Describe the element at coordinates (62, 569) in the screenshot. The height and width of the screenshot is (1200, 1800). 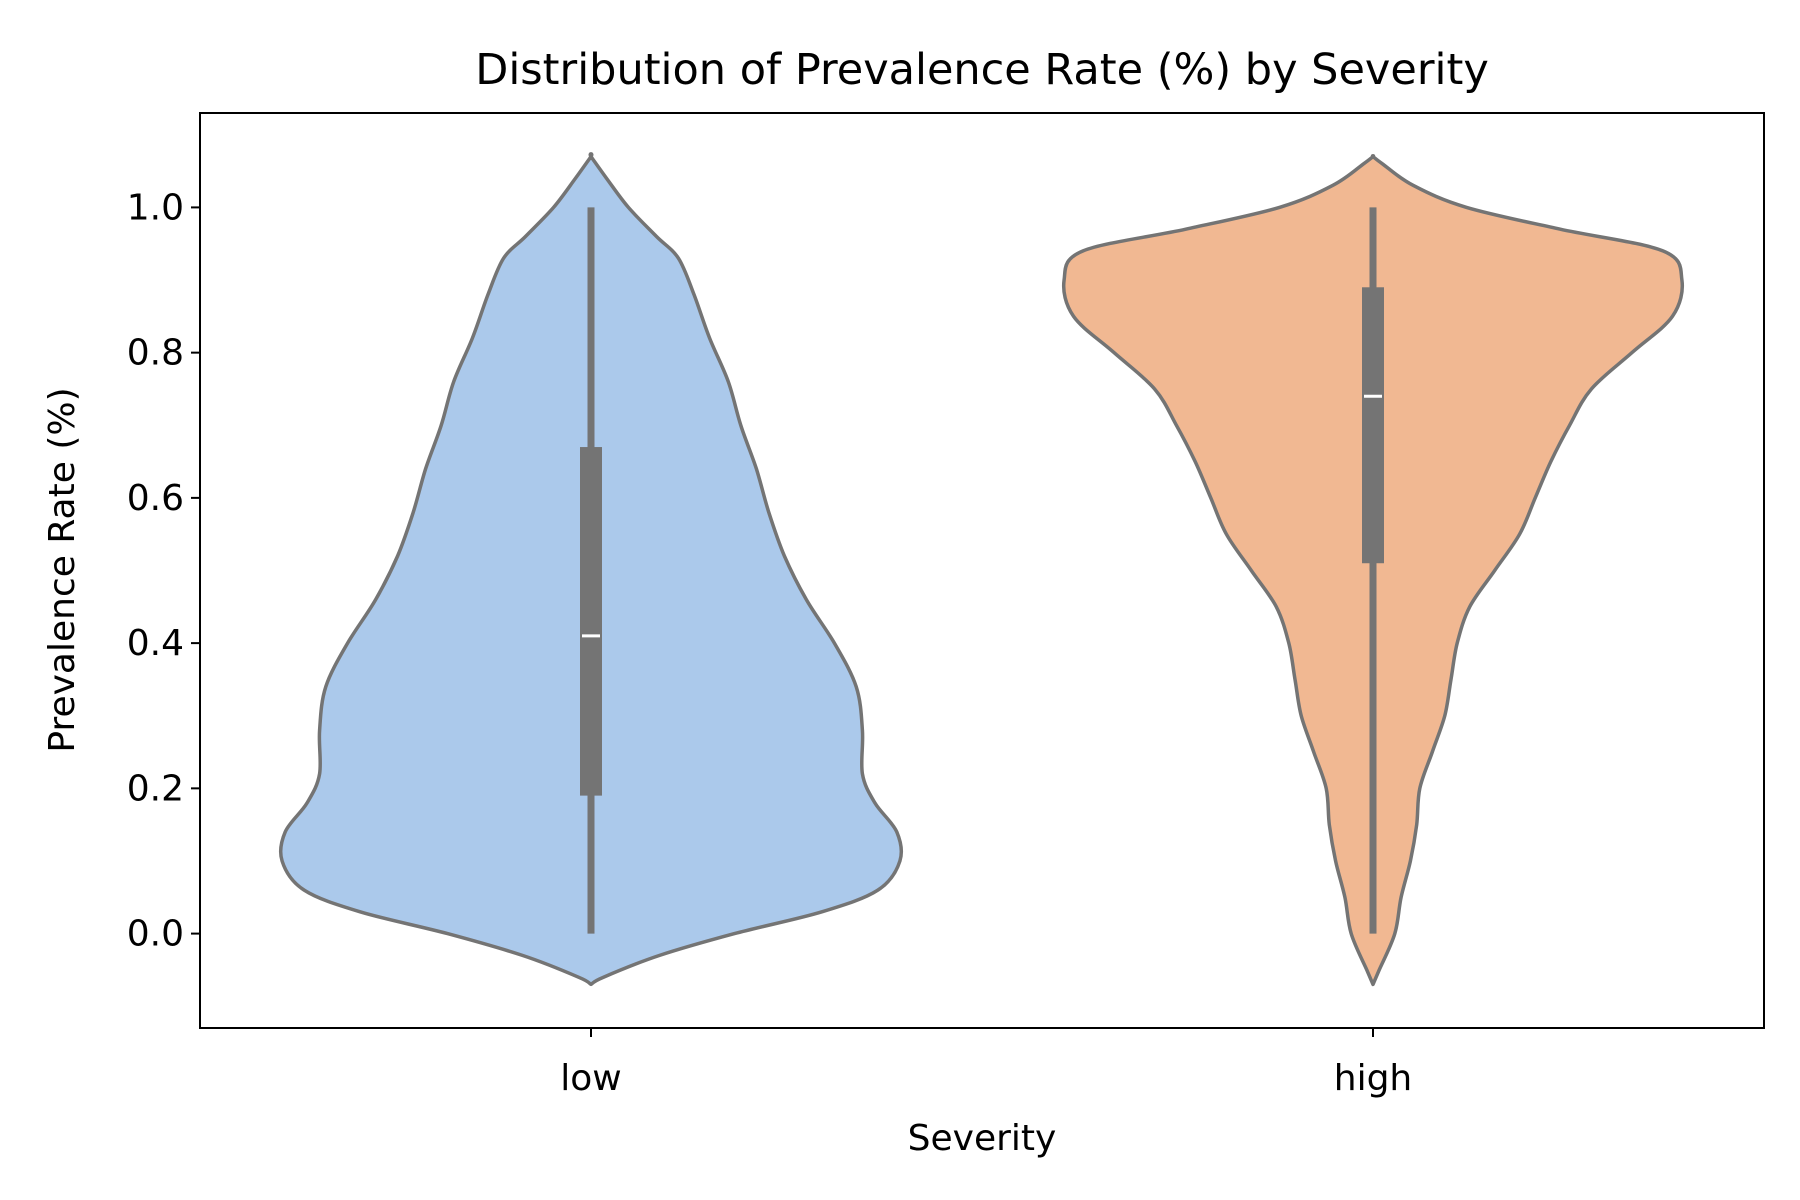
I see `y-axis-label: Prevalence Rate (%)` at that location.